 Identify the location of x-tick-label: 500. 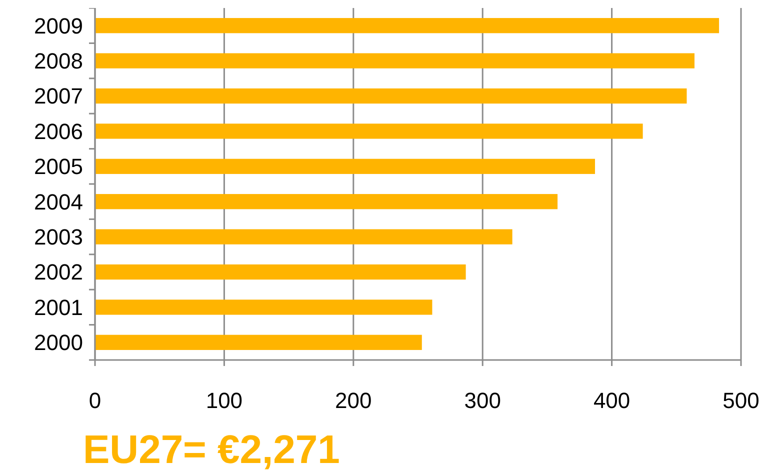
(741, 400).